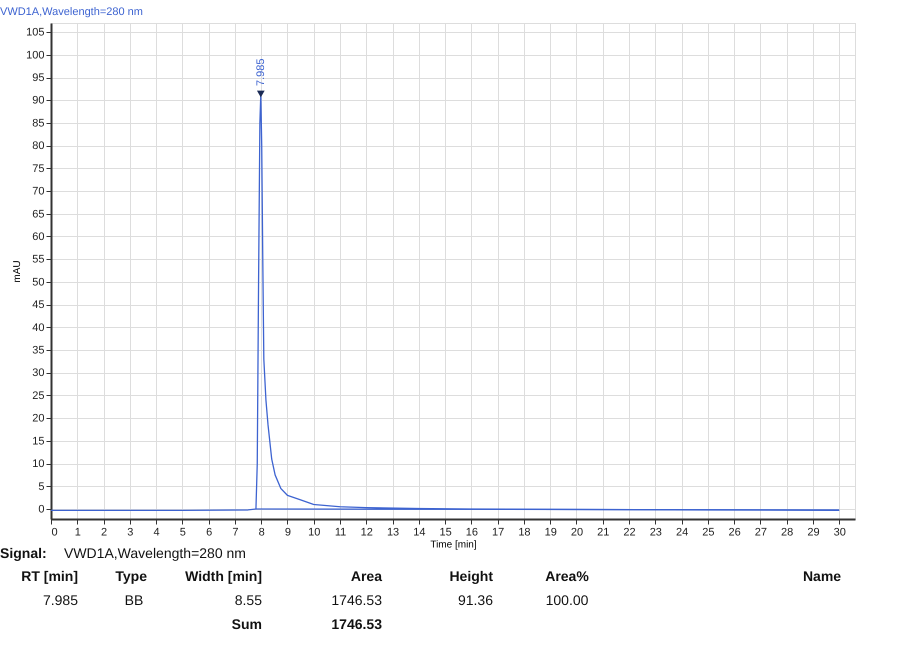 The width and height of the screenshot is (915, 653). I want to click on y-tick-label: 0, so click(41, 510).